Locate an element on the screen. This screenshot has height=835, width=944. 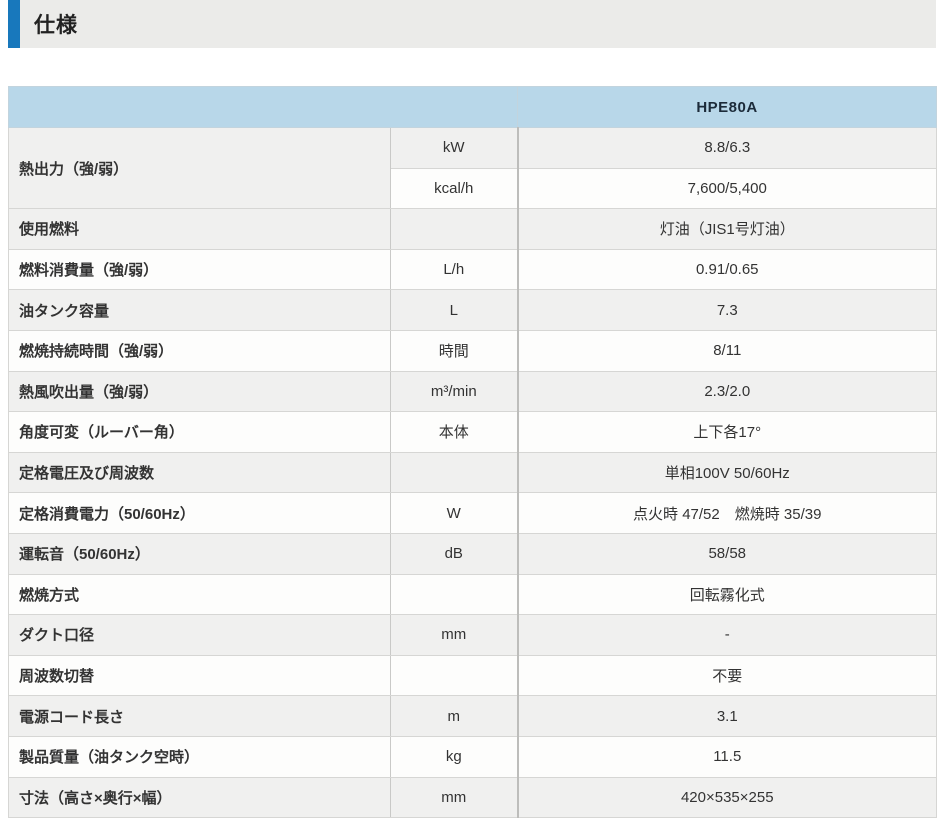
spec-item-label: 角度可変（ルーバー角） is located at coordinates (199, 432).